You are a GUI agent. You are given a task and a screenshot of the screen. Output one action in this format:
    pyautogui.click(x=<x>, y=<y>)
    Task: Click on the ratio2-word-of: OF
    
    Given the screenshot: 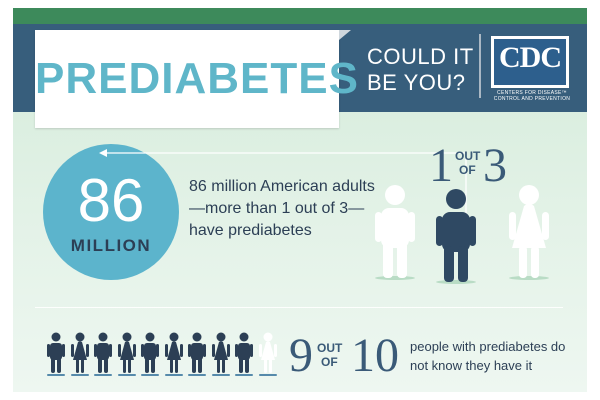 What is the action you would take?
    pyautogui.click(x=329, y=362)
    